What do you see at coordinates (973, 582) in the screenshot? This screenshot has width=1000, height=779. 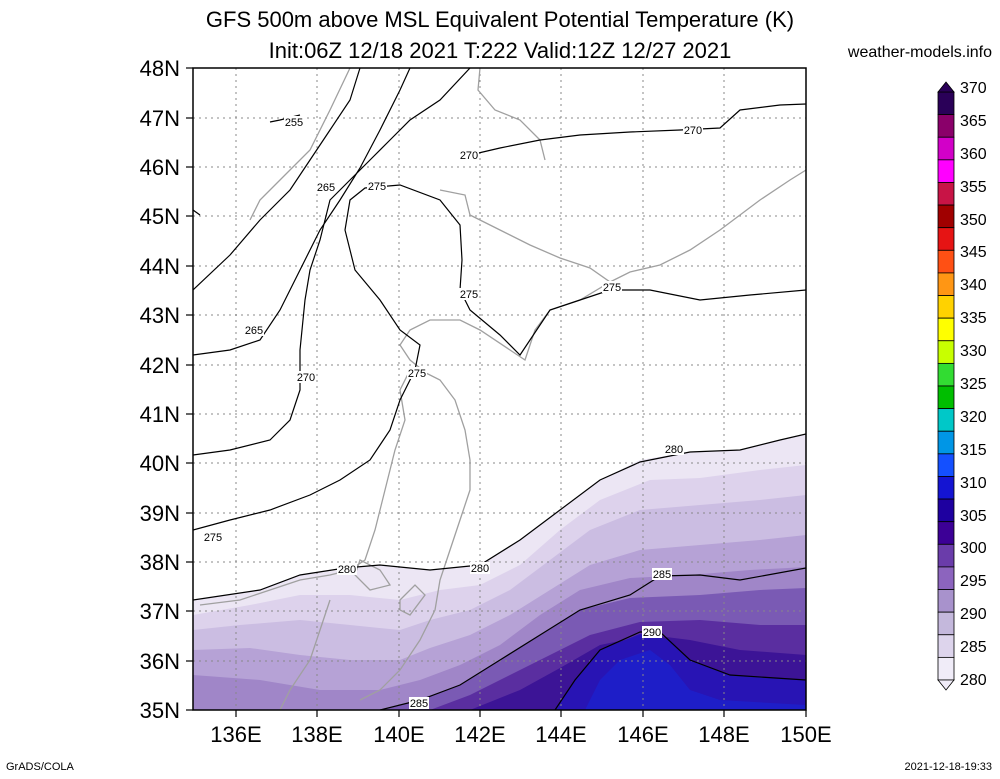 I see `colorbar-label: 295` at bounding box center [973, 582].